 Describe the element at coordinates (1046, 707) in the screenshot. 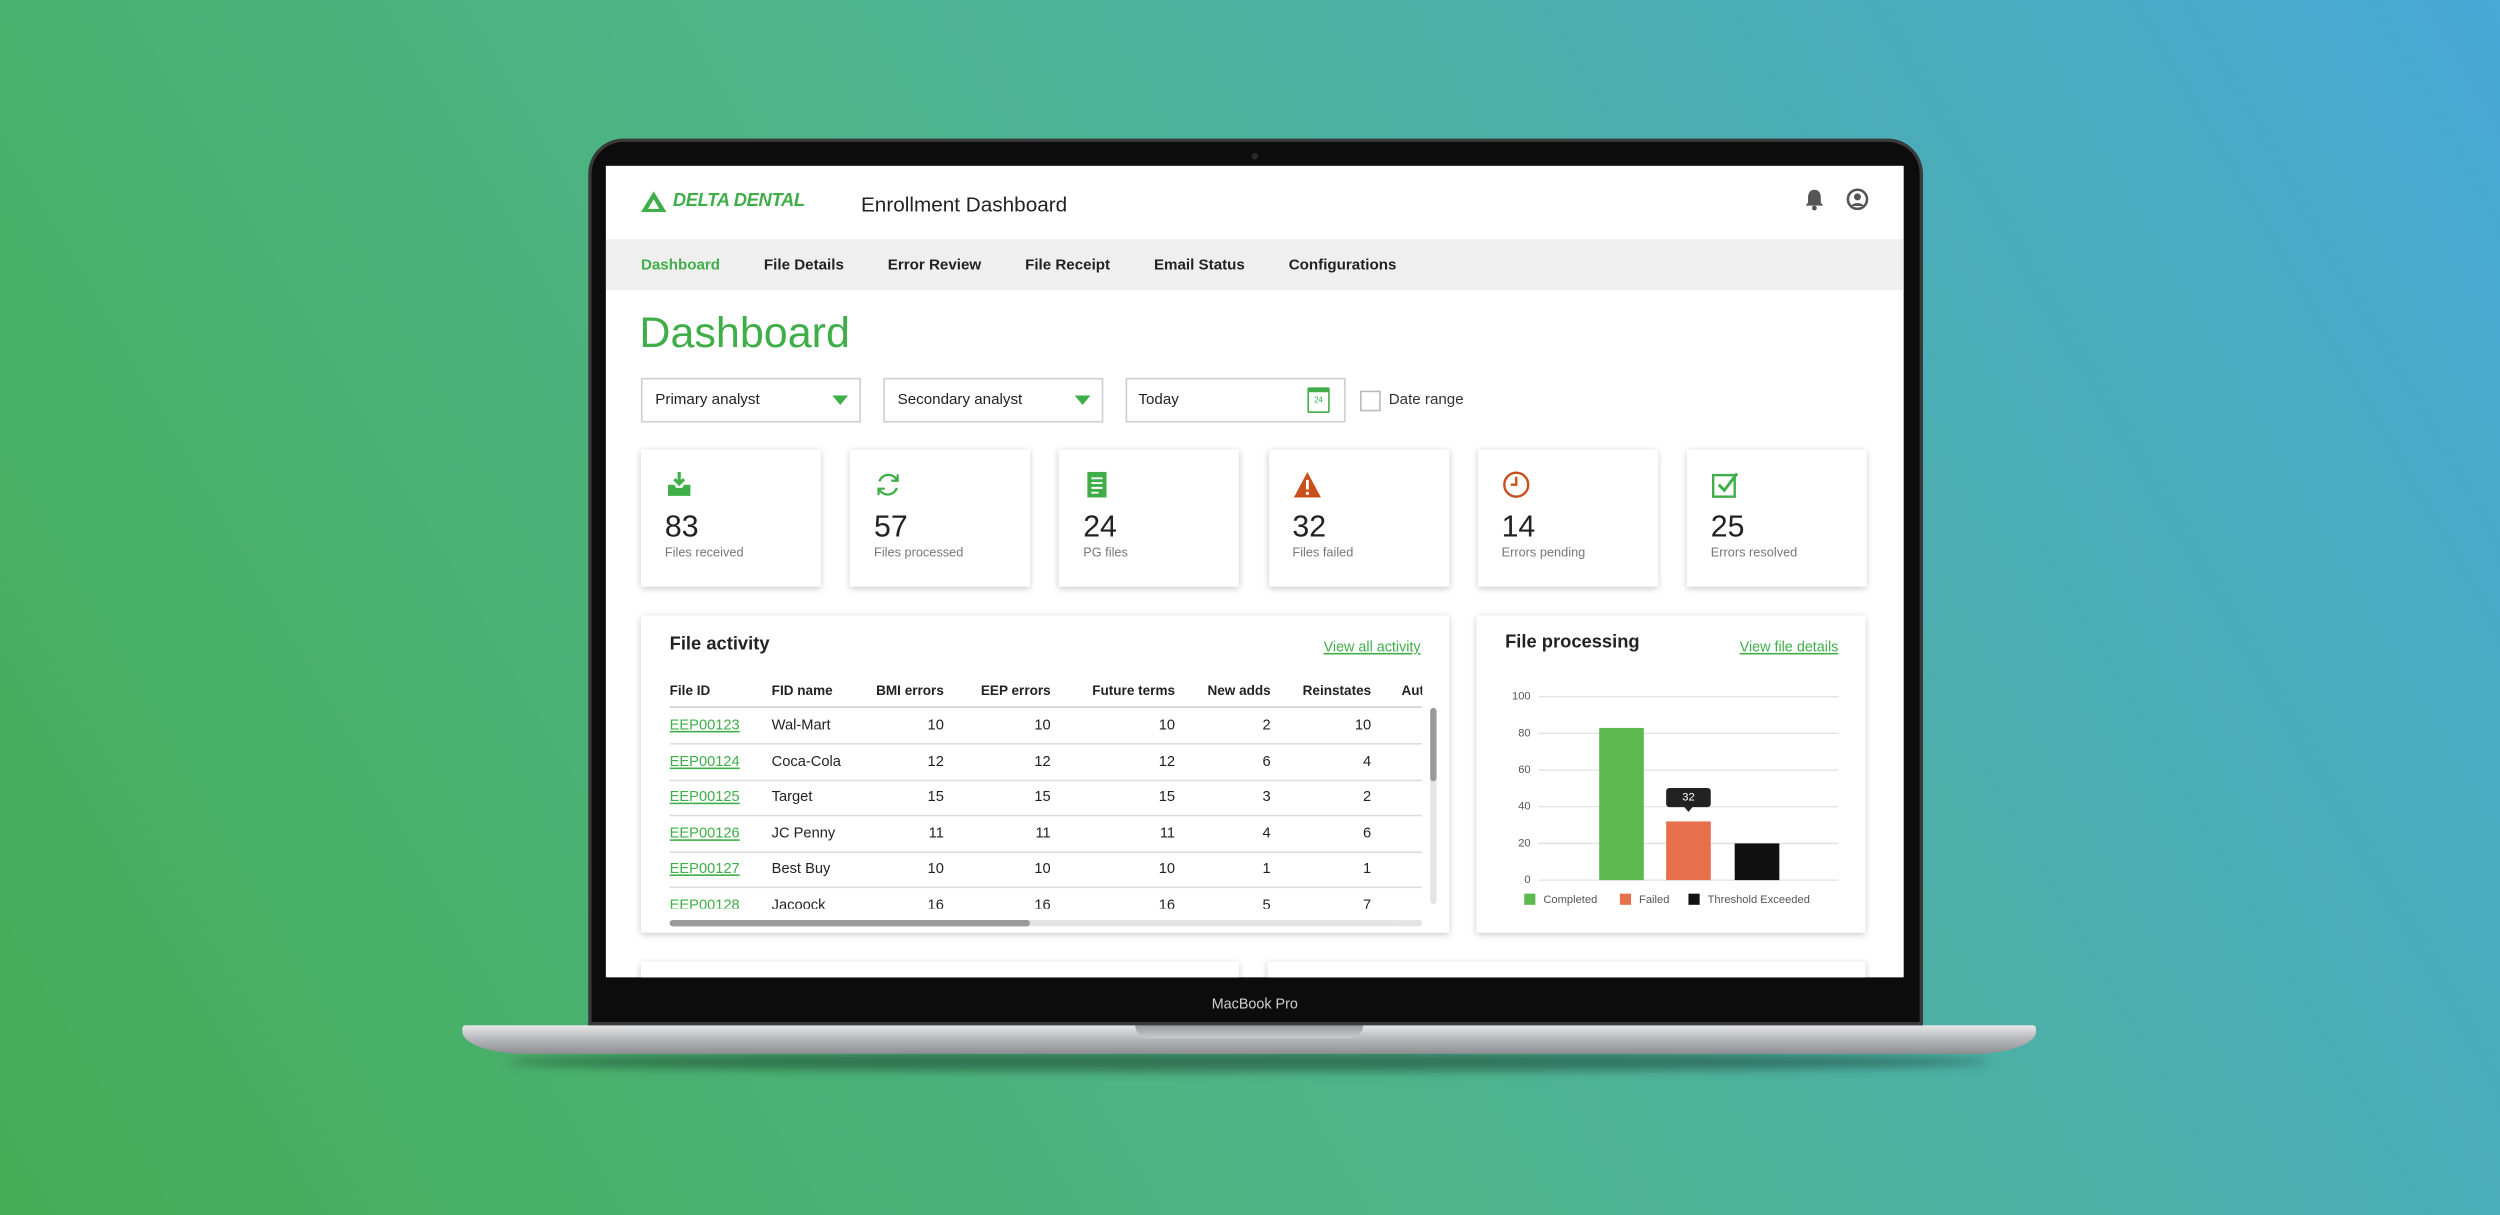

I see `header-rule` at that location.